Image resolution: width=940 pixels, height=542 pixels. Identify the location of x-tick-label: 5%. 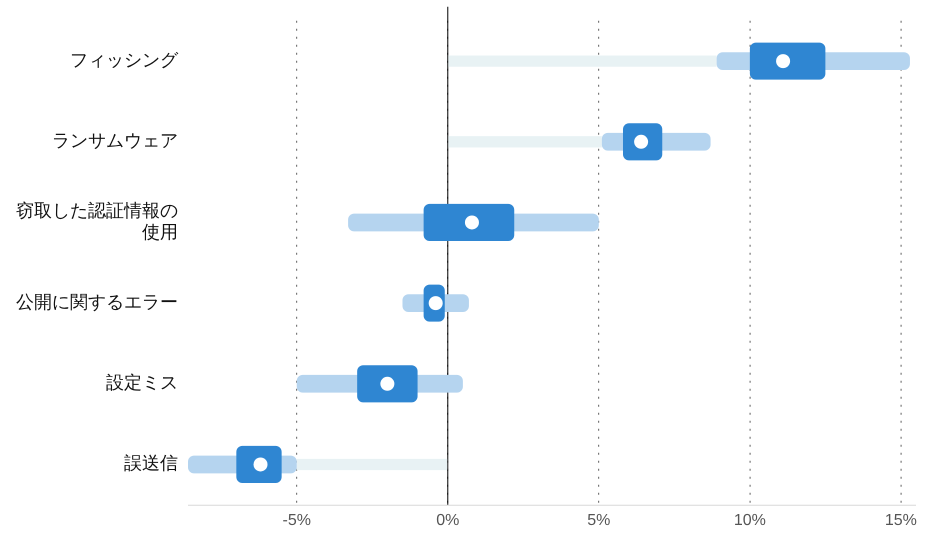
(598, 520).